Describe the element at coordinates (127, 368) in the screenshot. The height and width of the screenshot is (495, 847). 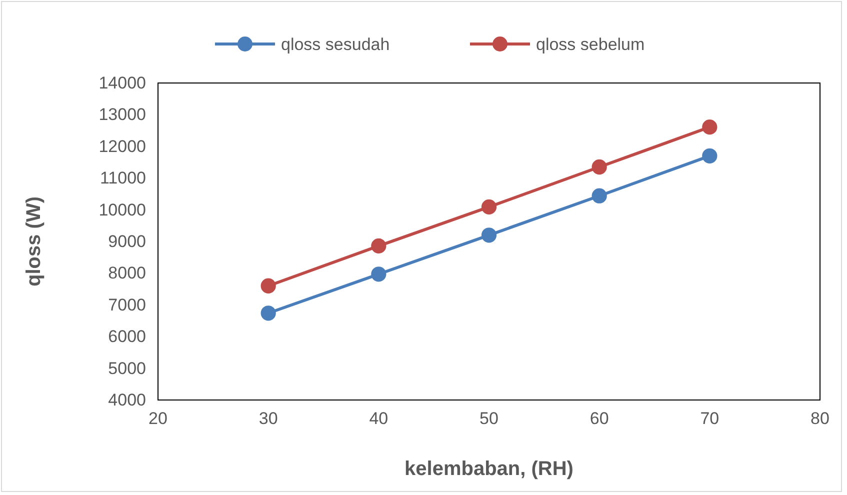
I see `y-tick-label: 5000` at that location.